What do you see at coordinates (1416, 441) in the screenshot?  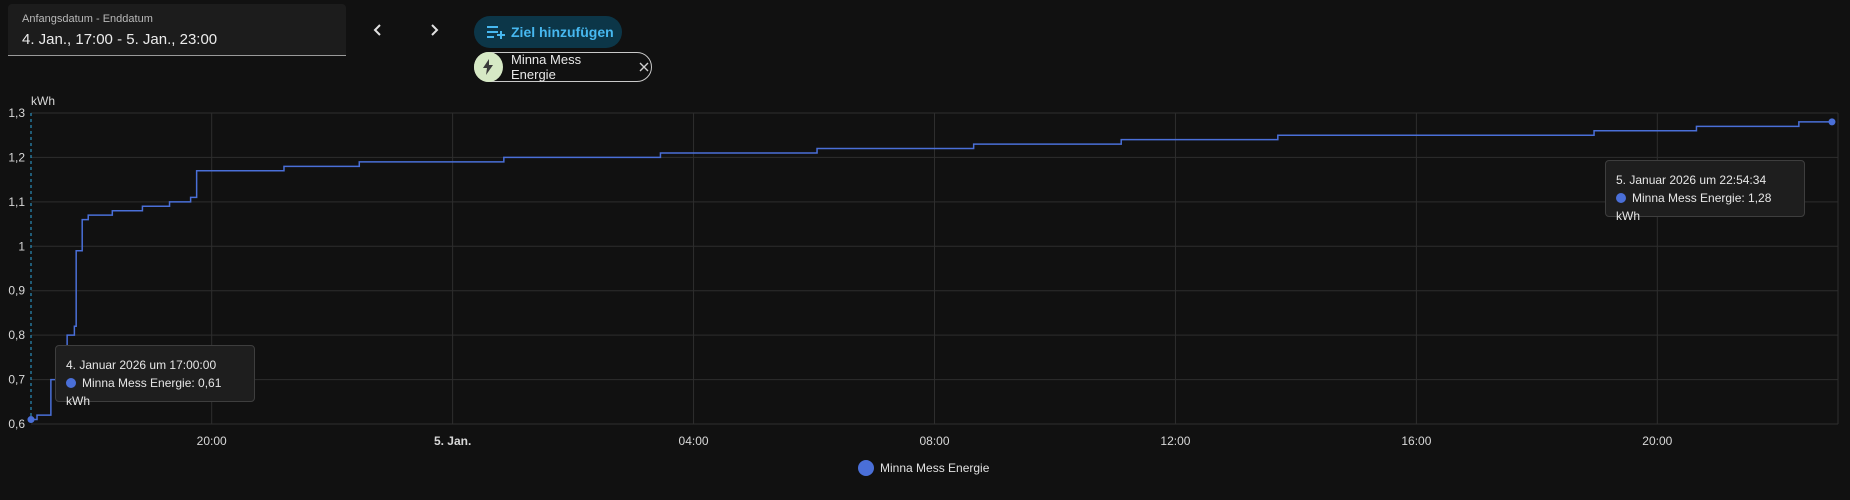 I see `x-tick-label: 16:00` at bounding box center [1416, 441].